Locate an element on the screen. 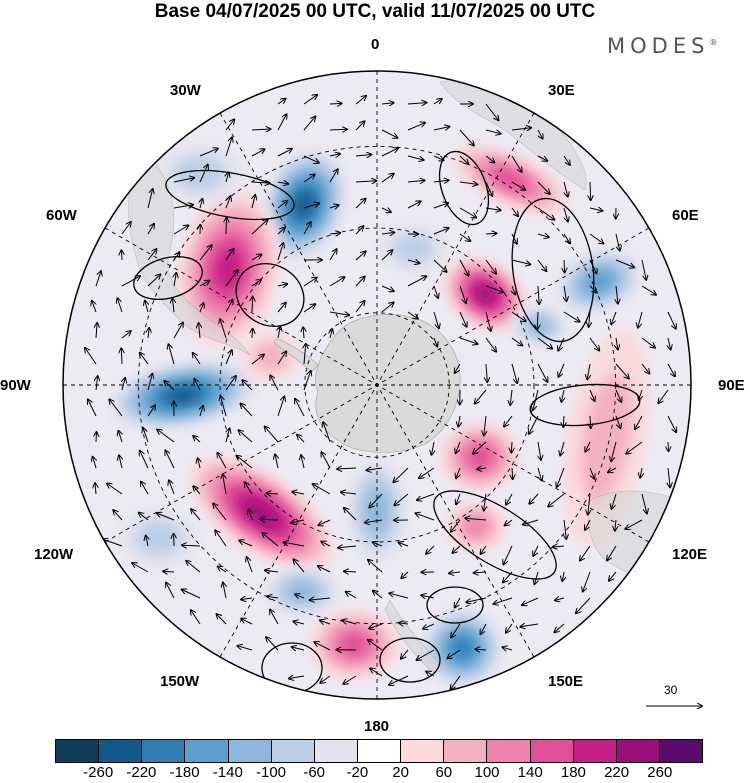  brand-registered-mark: ® is located at coordinates (713, 42).